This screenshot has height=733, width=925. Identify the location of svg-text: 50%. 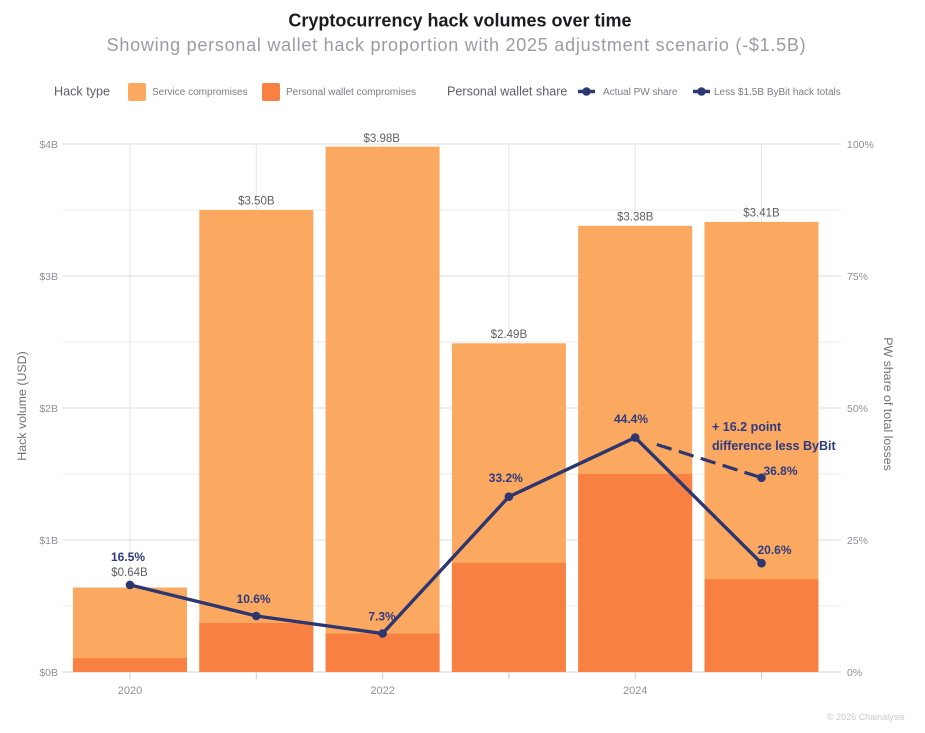
(857, 409).